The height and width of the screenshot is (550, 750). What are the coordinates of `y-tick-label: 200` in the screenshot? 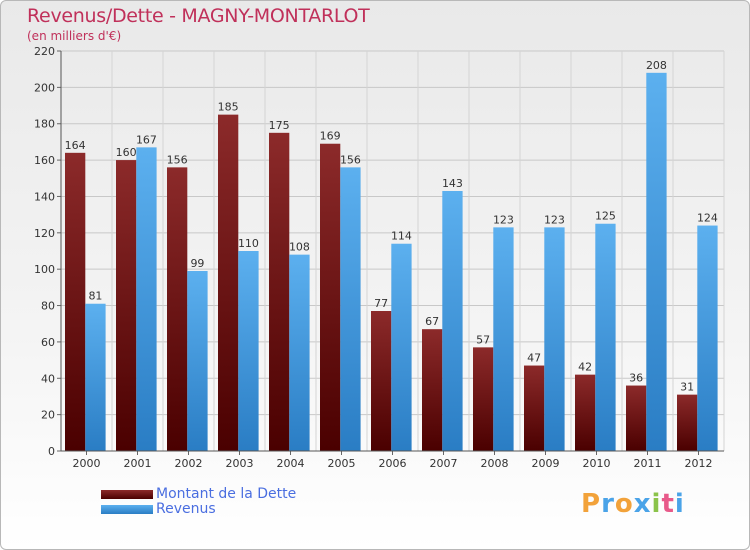 It's located at (44, 87).